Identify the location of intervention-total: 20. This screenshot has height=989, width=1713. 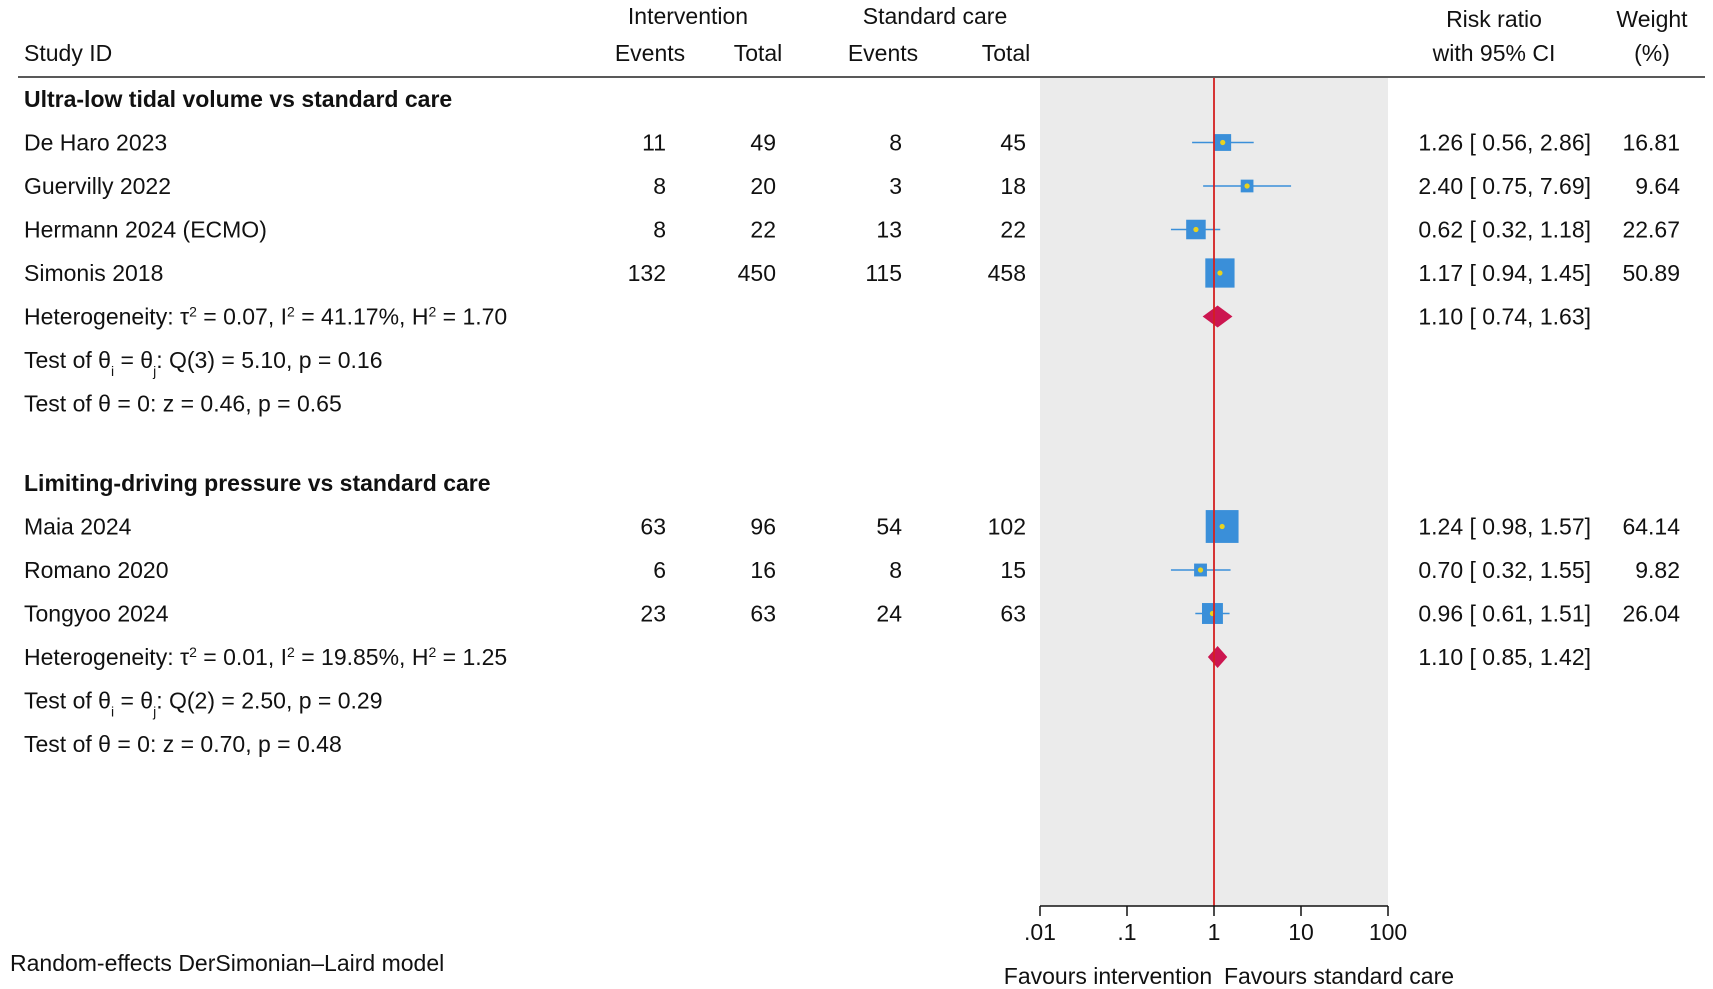
(763, 186).